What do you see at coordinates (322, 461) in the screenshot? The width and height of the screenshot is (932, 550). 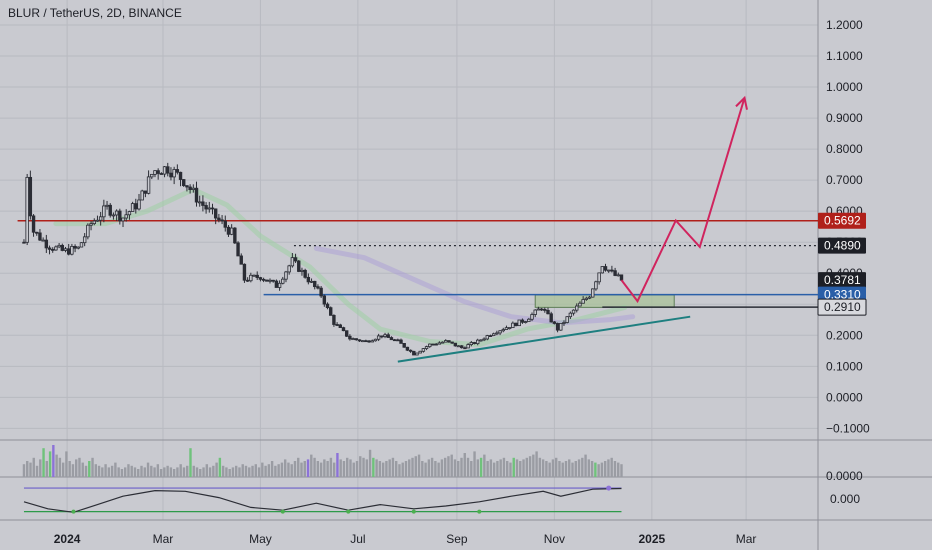 I see `volume-pane` at bounding box center [322, 461].